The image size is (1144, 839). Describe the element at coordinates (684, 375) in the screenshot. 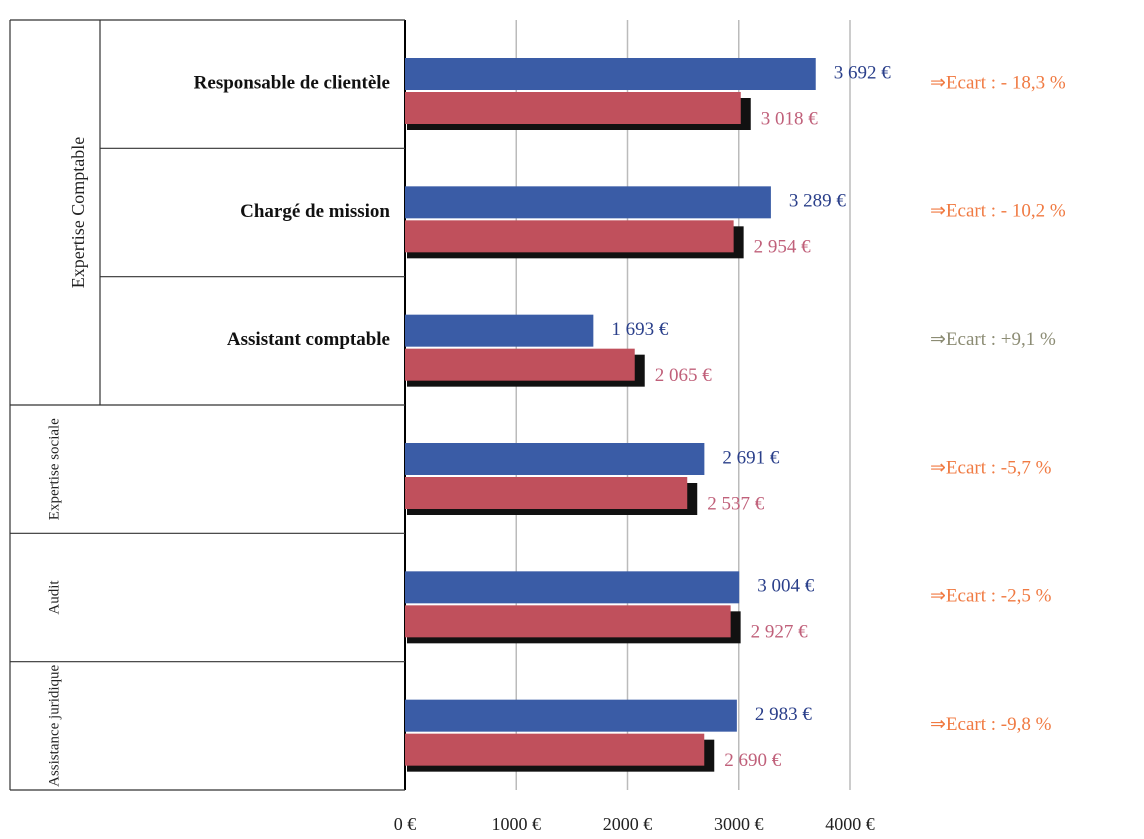

I see `value-label: 2 065 €` at that location.